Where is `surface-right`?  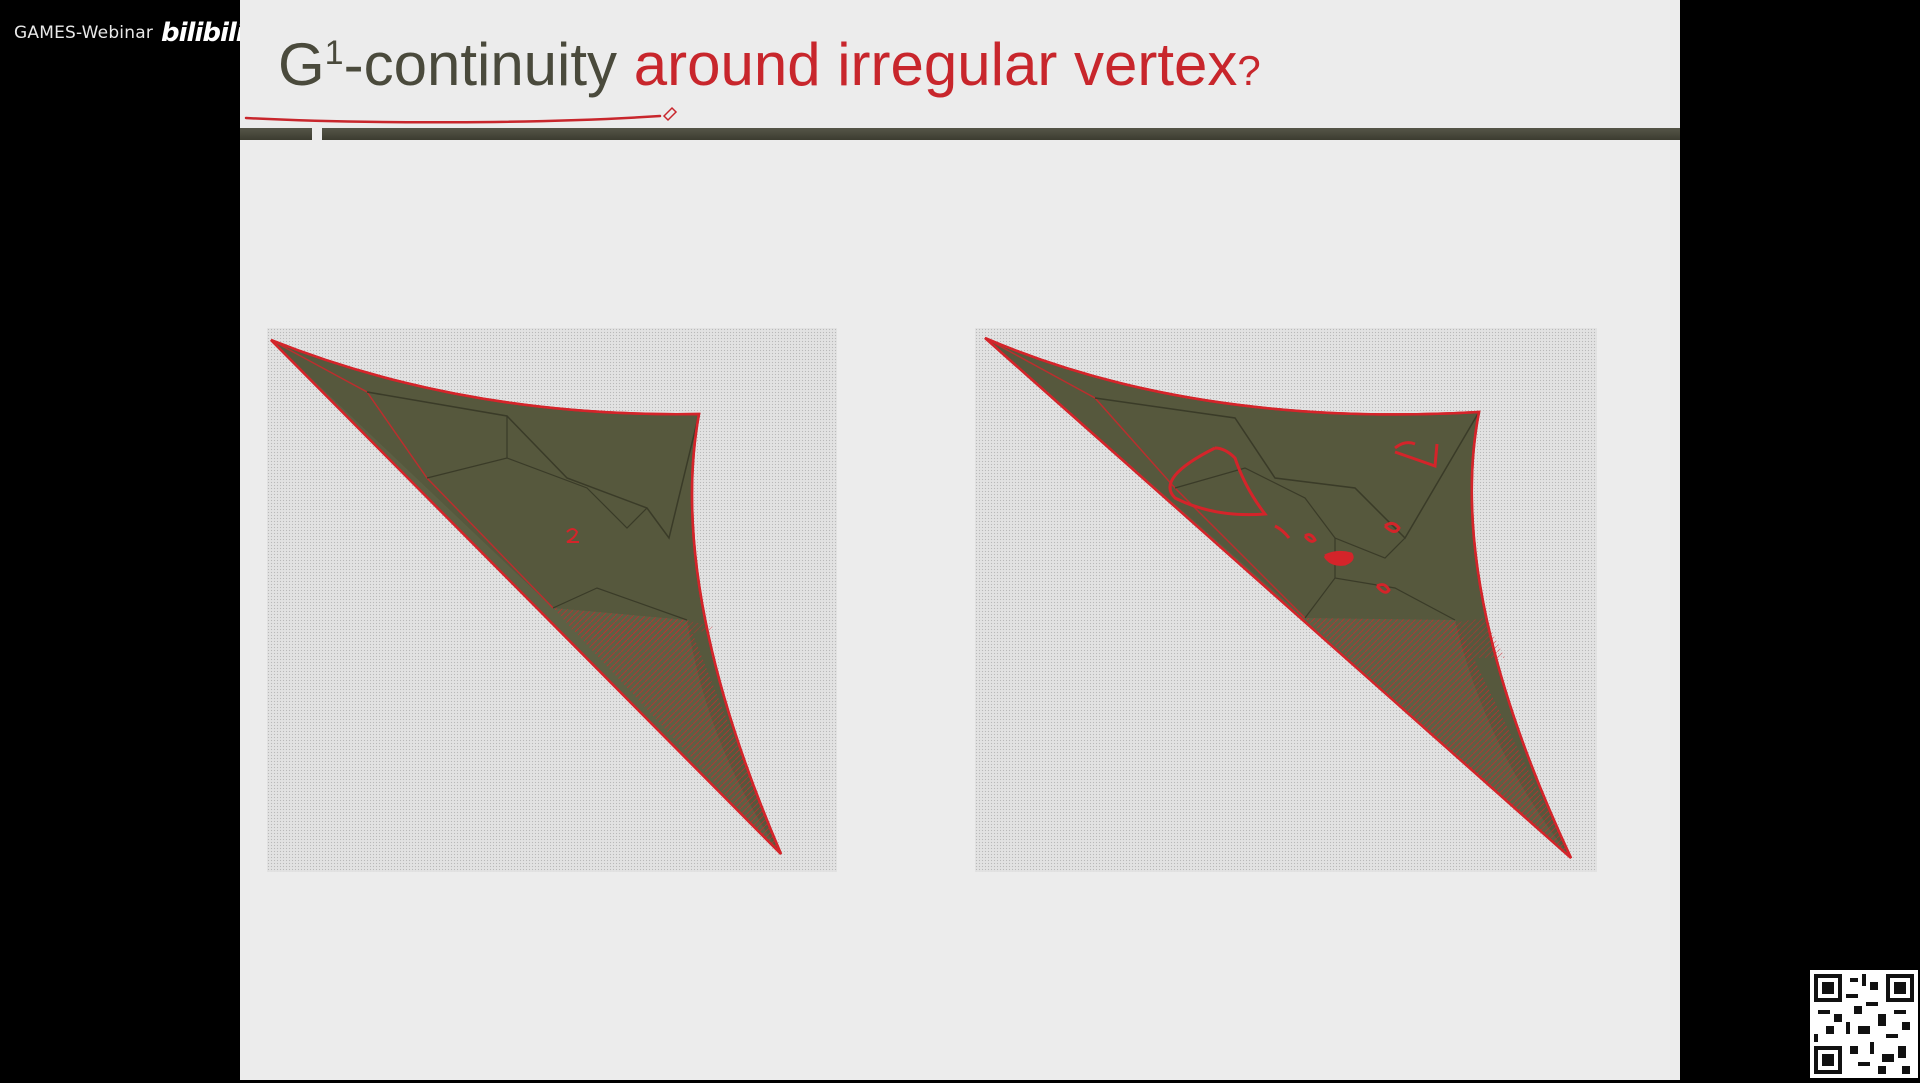 surface-right is located at coordinates (1278, 597).